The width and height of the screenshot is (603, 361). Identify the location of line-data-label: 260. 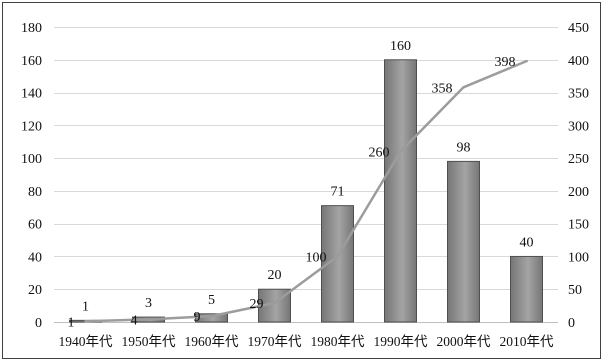
(379, 153).